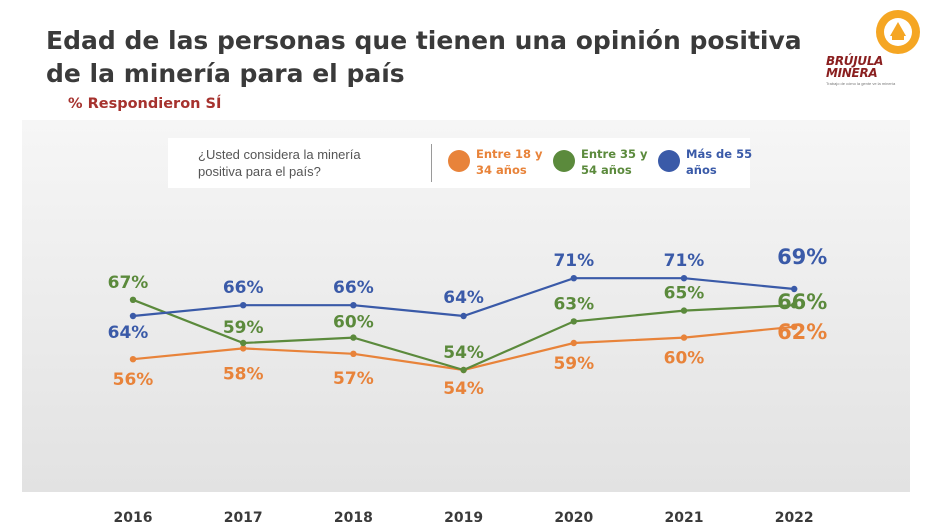  I want to click on legend-label-35-54: Entre 35 y 54 años, so click(621, 162).